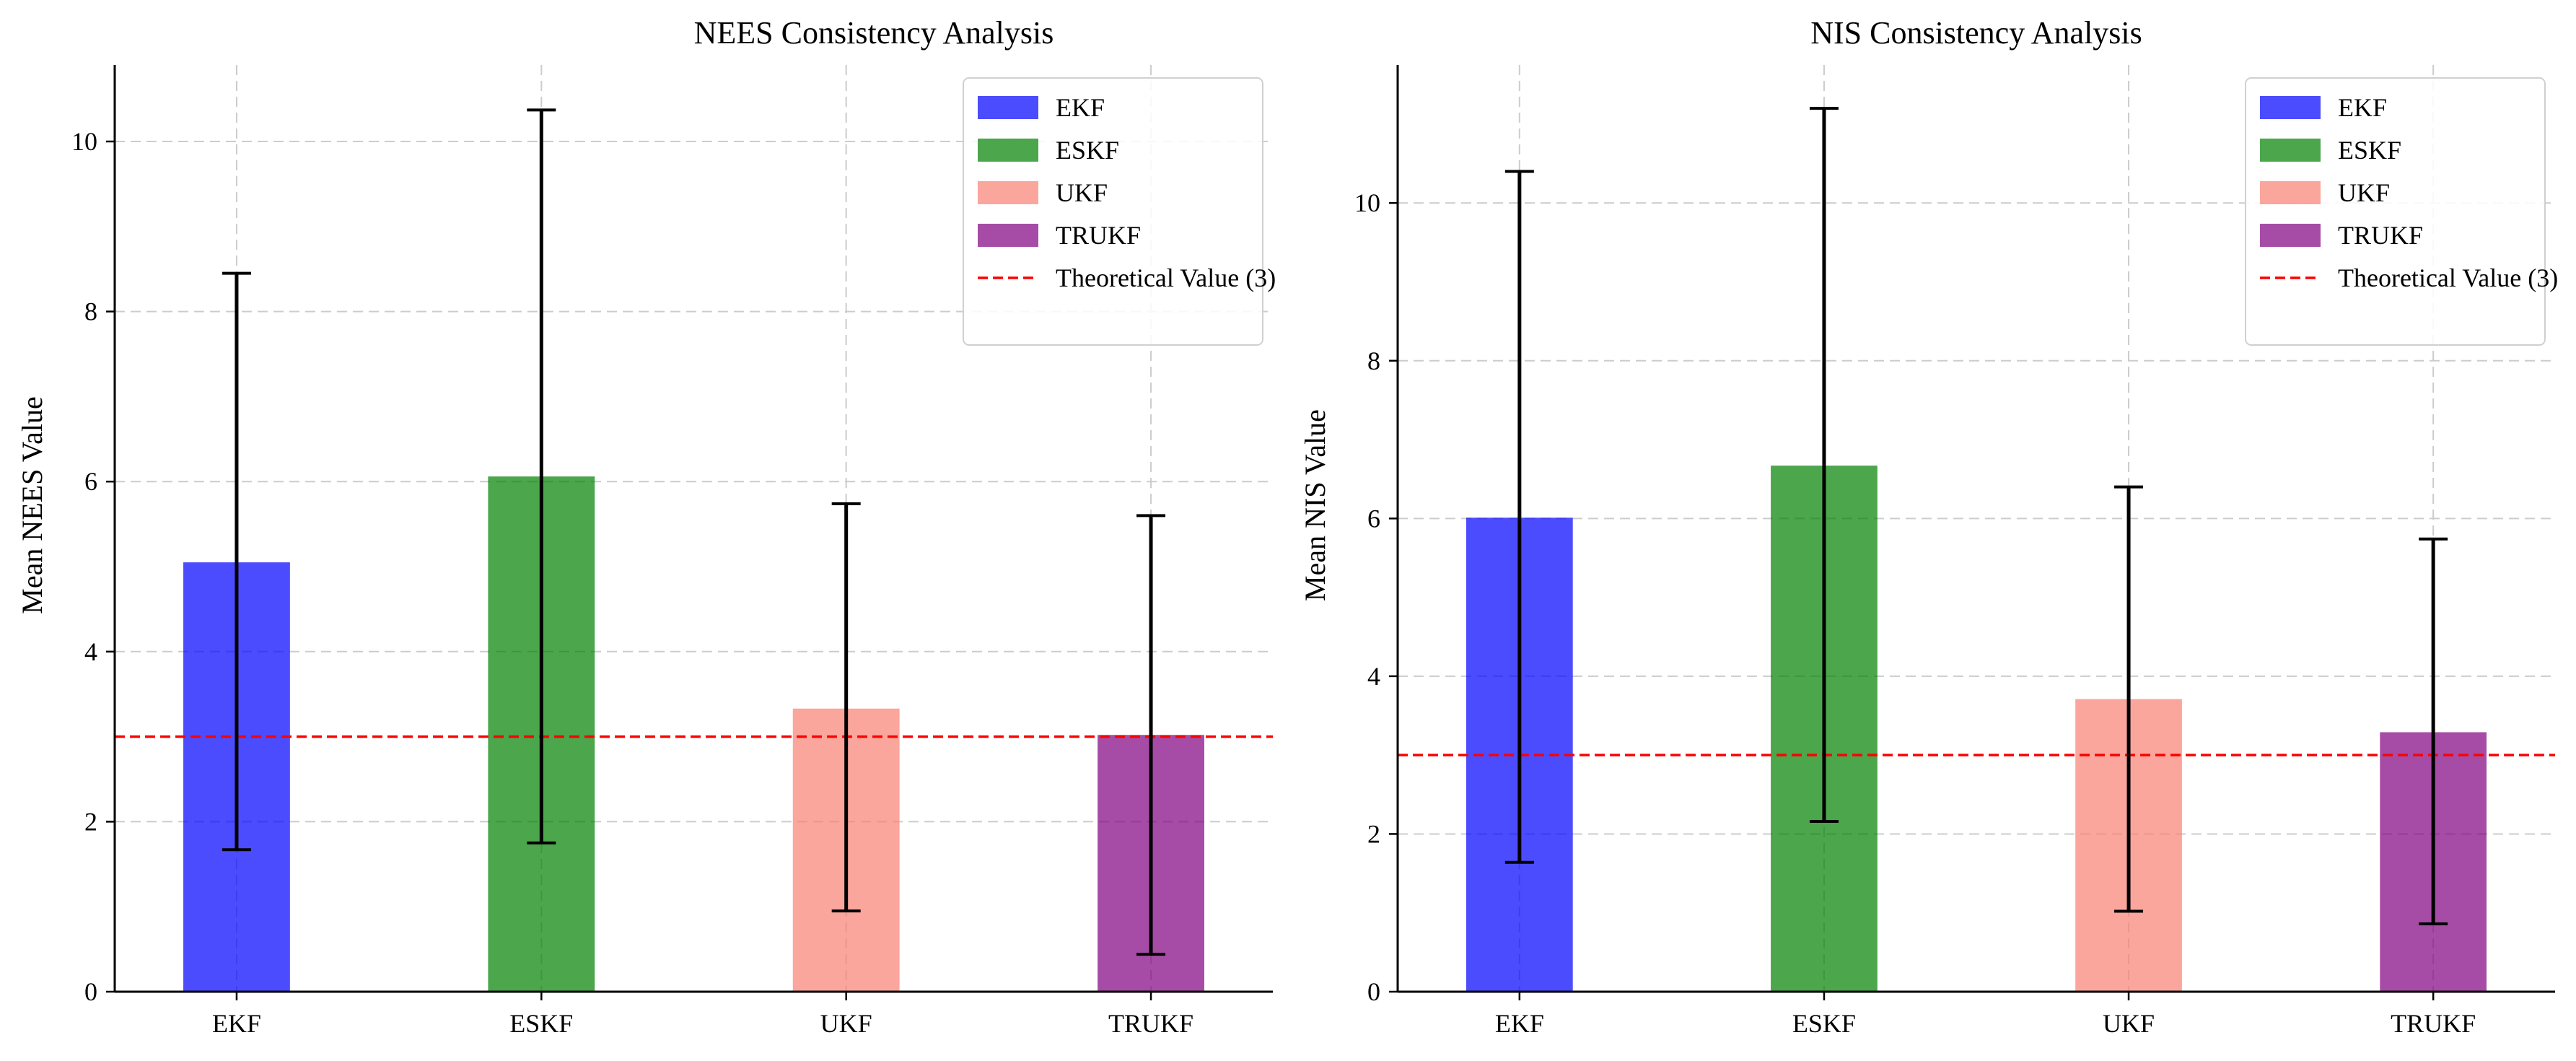 The height and width of the screenshot is (1061, 2576). I want to click on nis-error-bar-trukf, so click(2433, 731).